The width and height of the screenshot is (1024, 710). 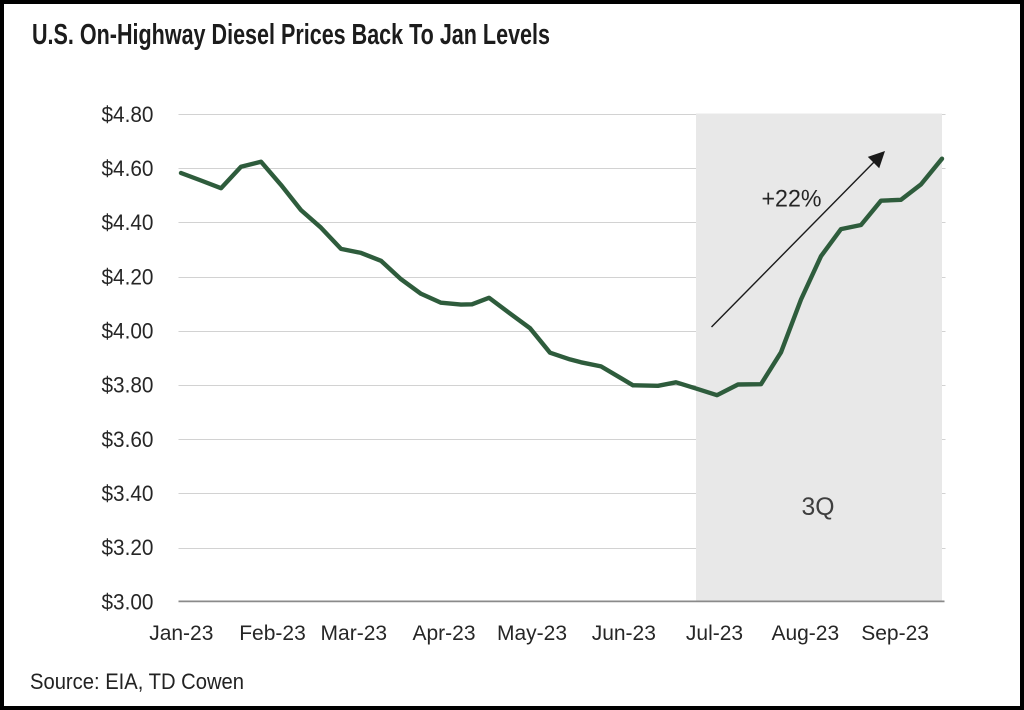 I want to click on svg-text: Jul-23, so click(x=714, y=633).